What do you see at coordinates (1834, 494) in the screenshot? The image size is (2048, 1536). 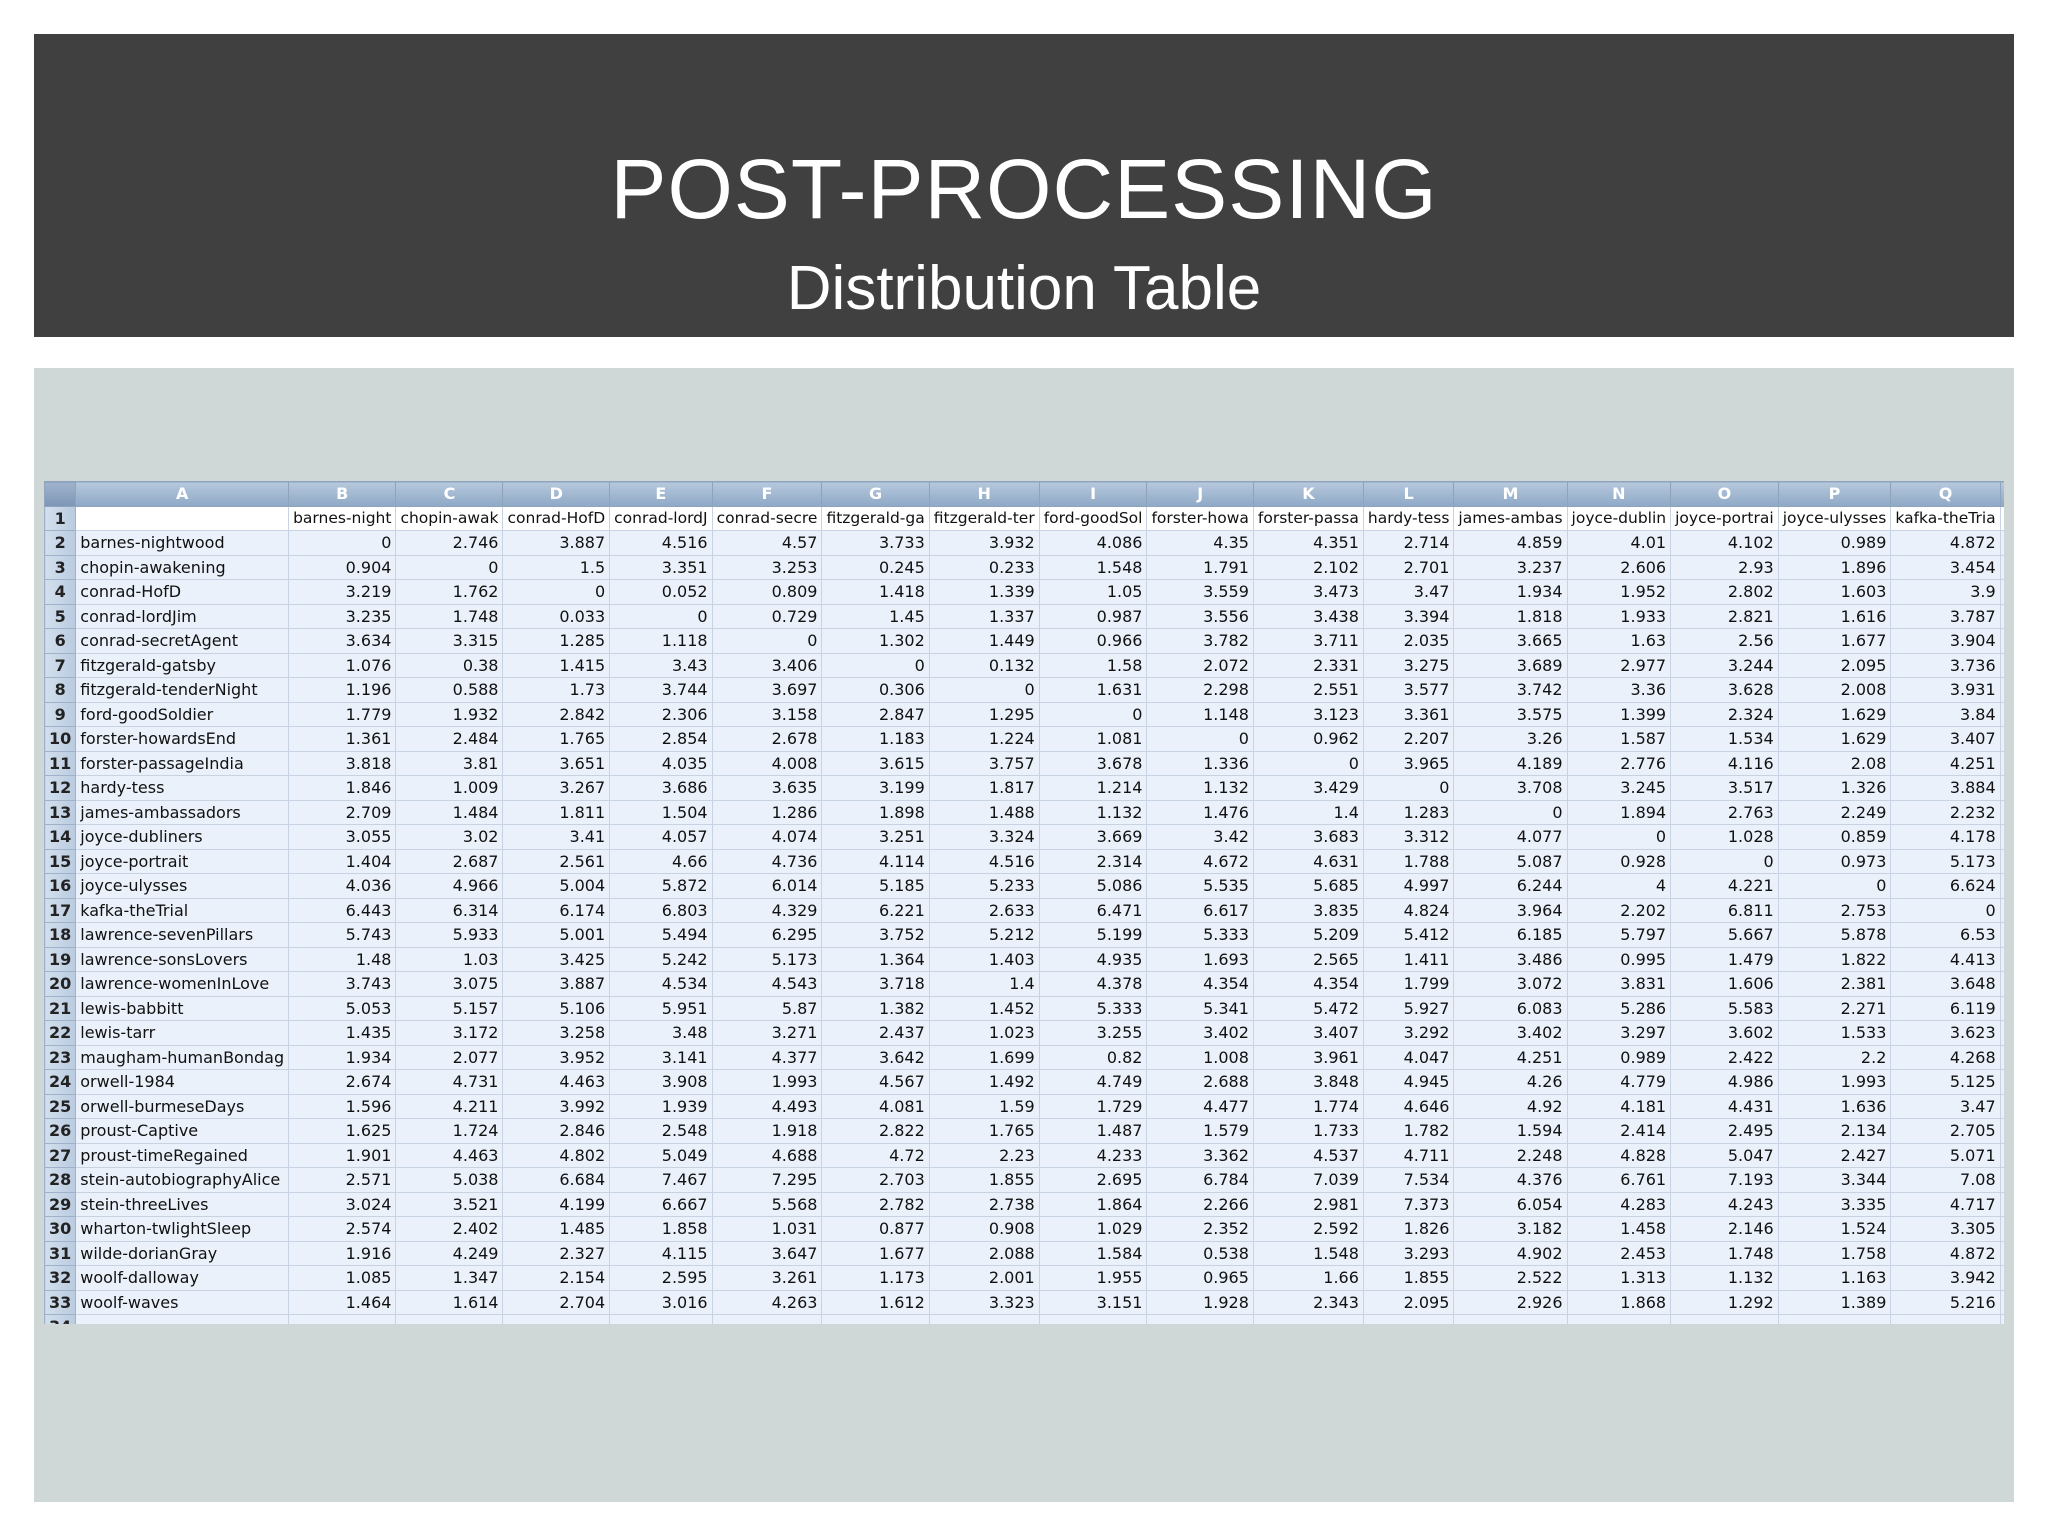 I see `column-header: P` at bounding box center [1834, 494].